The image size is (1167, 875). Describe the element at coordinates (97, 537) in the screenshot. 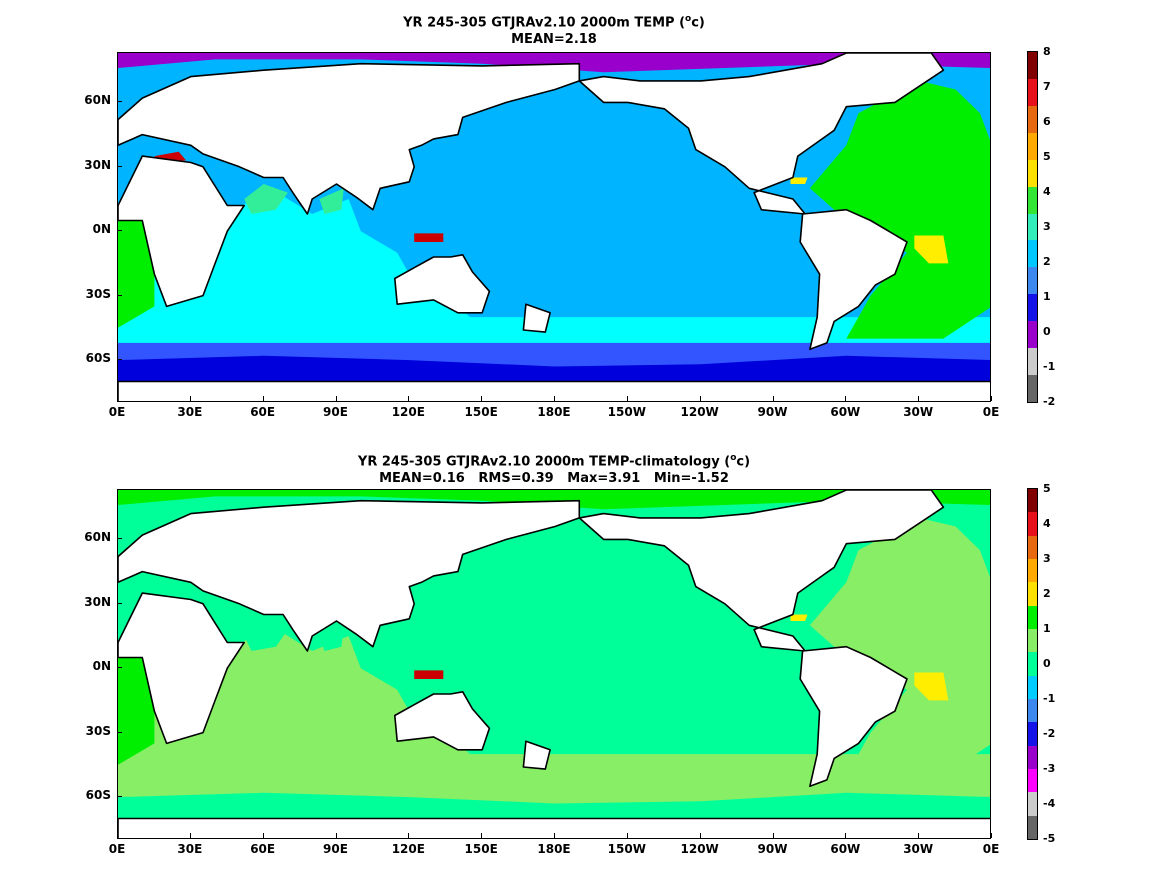

I see `lat-label: 60N` at that location.